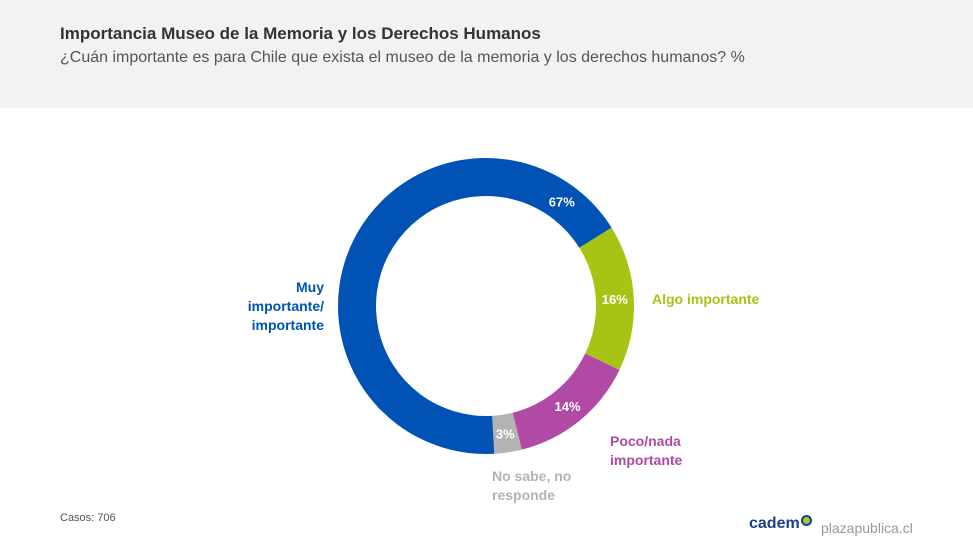 This screenshot has height=546, width=973. I want to click on legend-label-no-sabe: No sabe, no responde, so click(532, 485).